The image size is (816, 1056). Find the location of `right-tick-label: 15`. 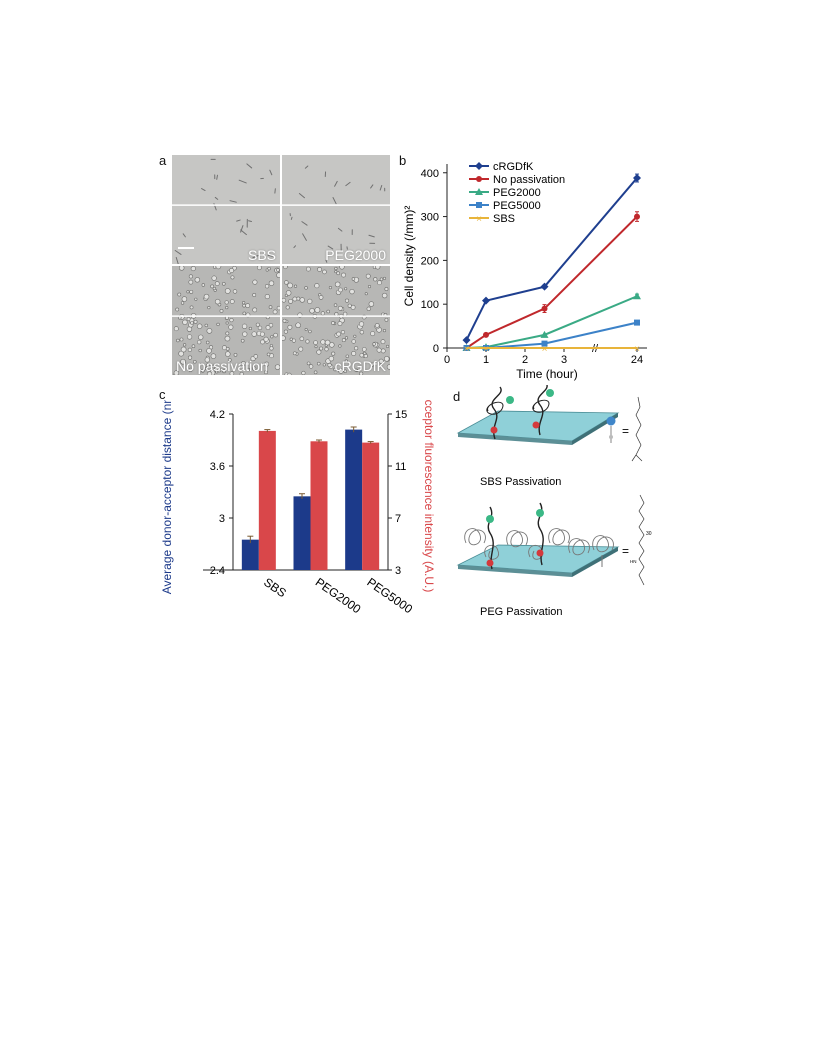

right-tick-label: 15 is located at coordinates (401, 415).